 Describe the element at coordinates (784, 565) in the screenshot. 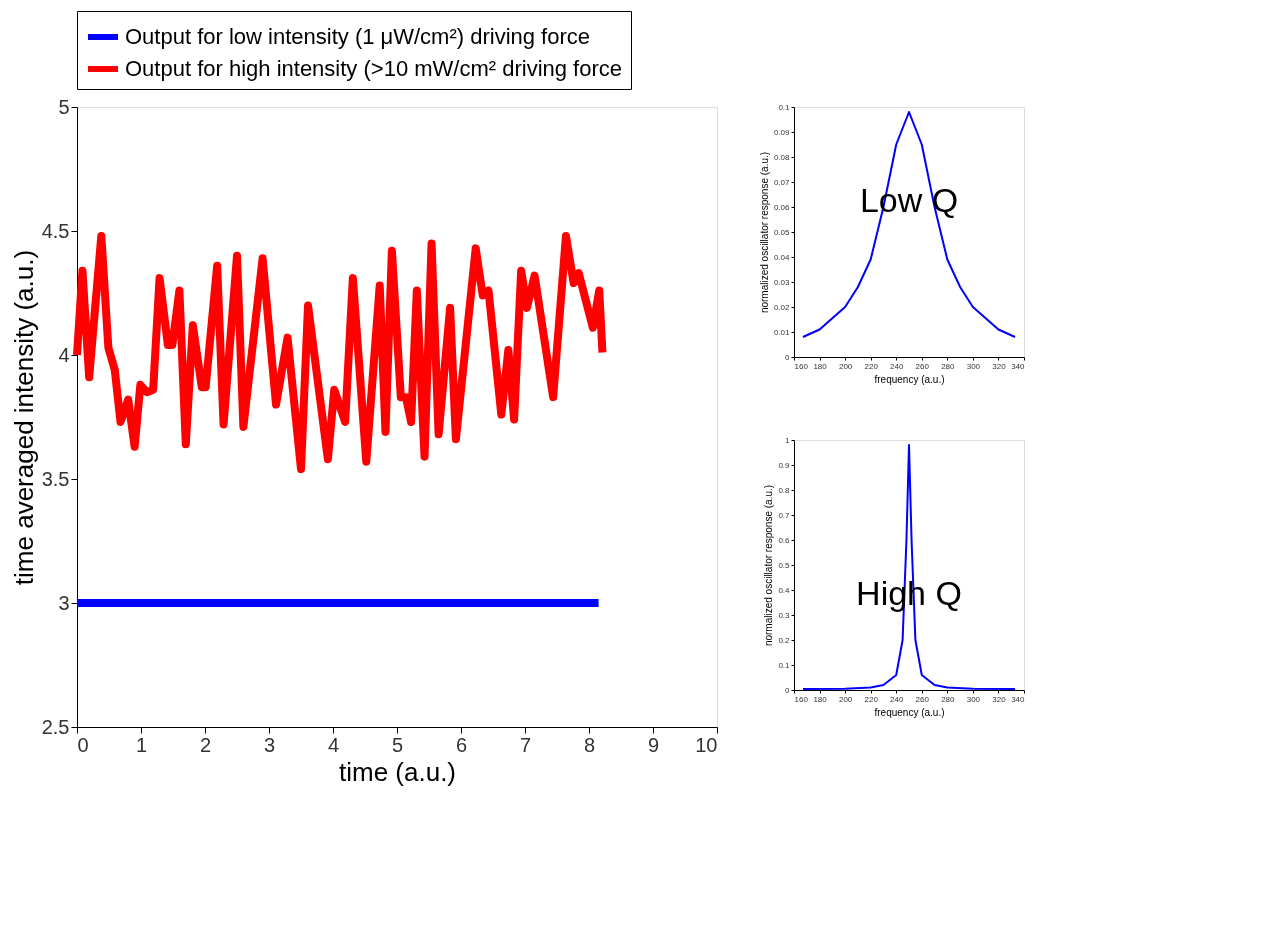

I see `y-tick-label: 0.5` at that location.